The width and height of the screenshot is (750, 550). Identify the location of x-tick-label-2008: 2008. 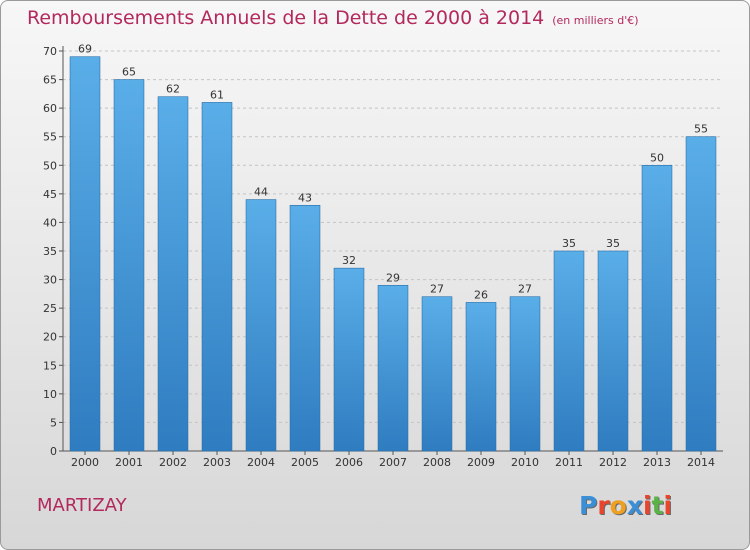
(437, 462).